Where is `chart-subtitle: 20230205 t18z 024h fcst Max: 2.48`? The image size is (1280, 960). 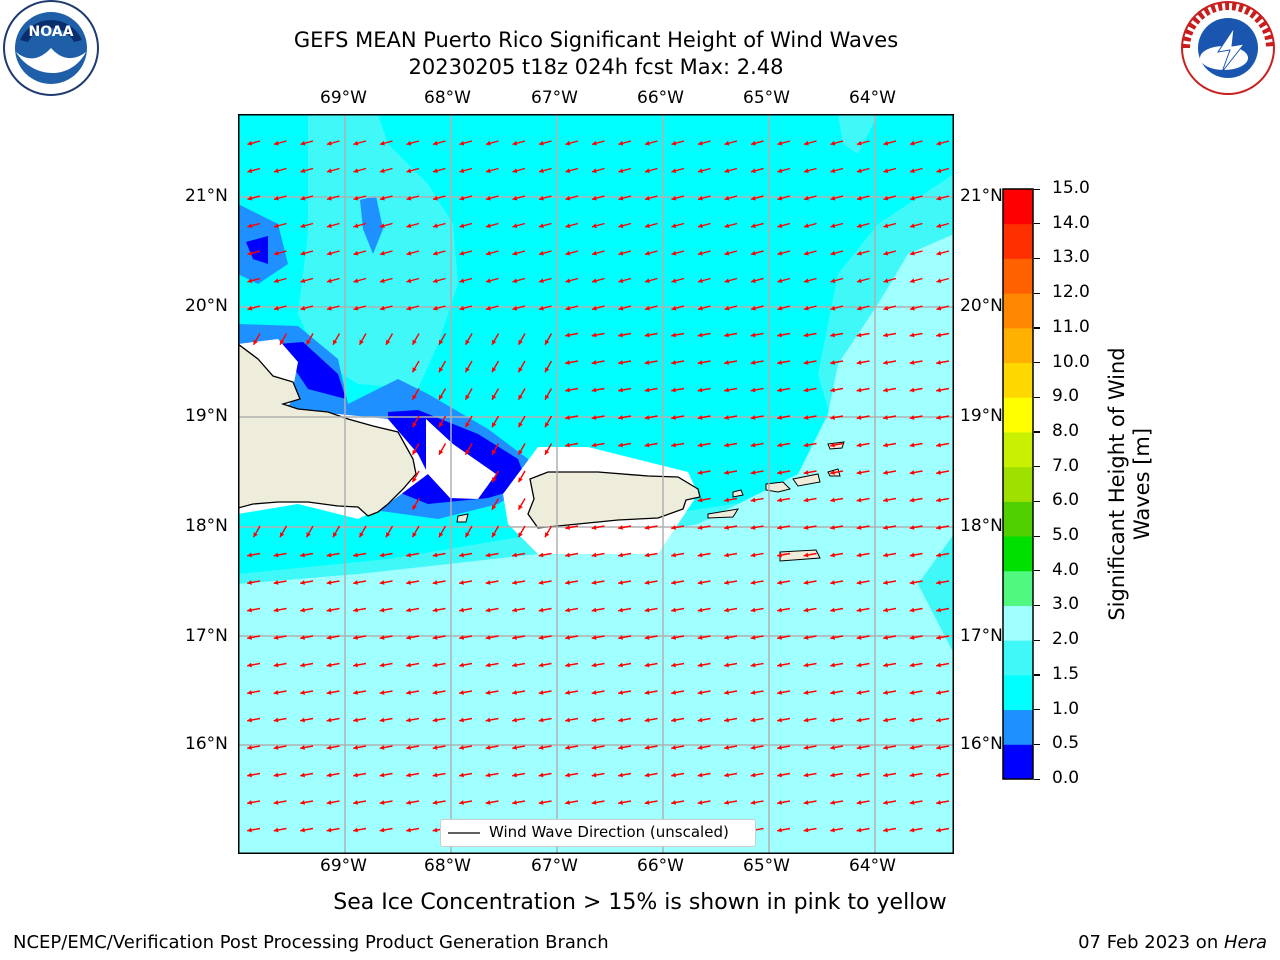
chart-subtitle: 20230205 t18z 024h fcst Max: 2.48 is located at coordinates (596, 67).